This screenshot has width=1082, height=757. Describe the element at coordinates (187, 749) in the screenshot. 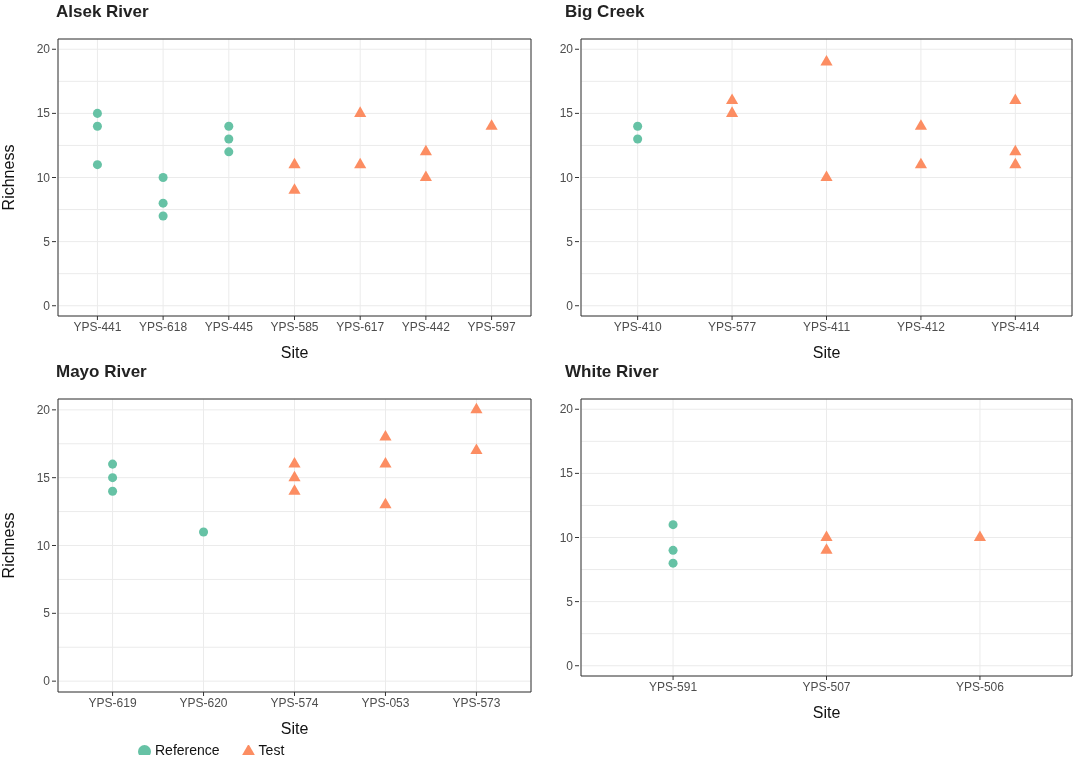

I see `legend-label: Reference` at that location.